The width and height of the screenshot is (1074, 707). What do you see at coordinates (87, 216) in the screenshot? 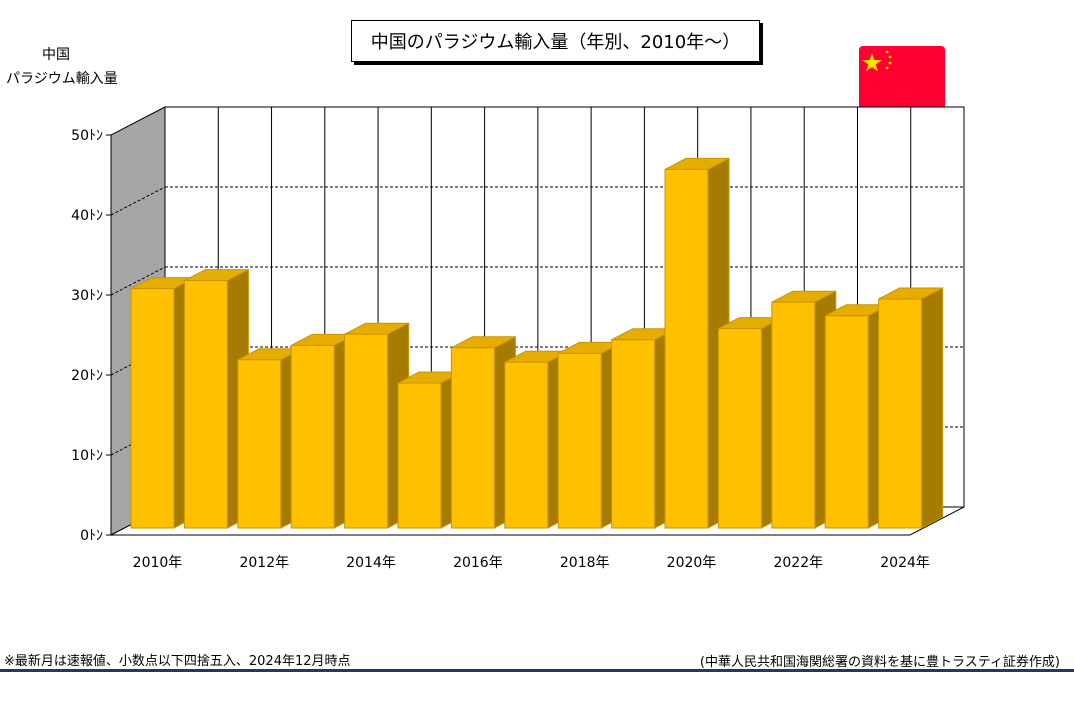
I see `y-tick-label: 40ﾄﾝ` at bounding box center [87, 216].